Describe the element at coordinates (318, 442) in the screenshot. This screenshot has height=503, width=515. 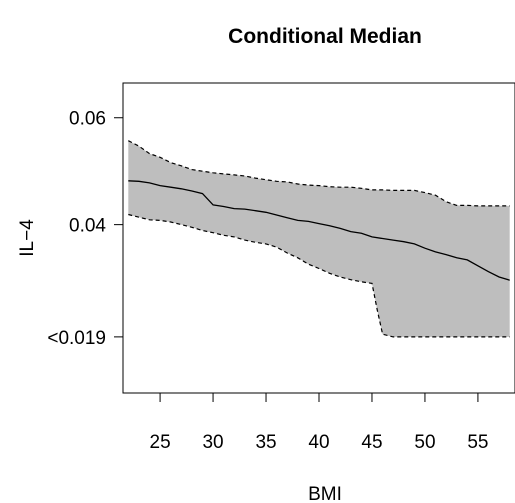
I see `x-tick-label: 40` at that location.